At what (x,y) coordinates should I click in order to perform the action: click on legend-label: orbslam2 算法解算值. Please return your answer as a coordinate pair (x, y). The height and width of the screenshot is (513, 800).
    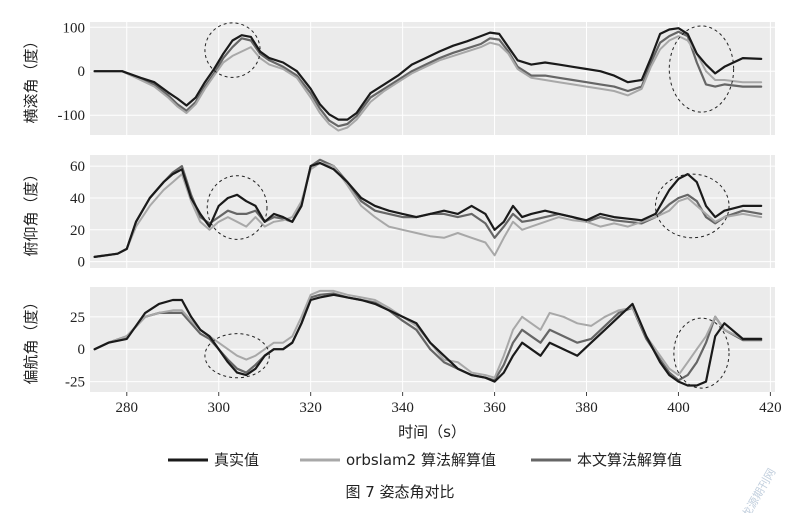
    Looking at the image, I should click on (421, 460).